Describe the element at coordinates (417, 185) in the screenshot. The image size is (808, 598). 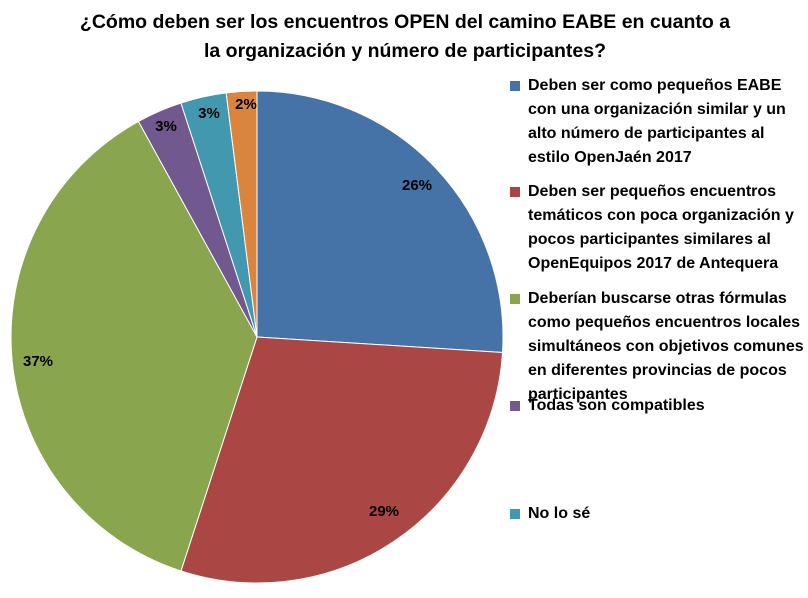
I see `data-label-1: 26%` at that location.